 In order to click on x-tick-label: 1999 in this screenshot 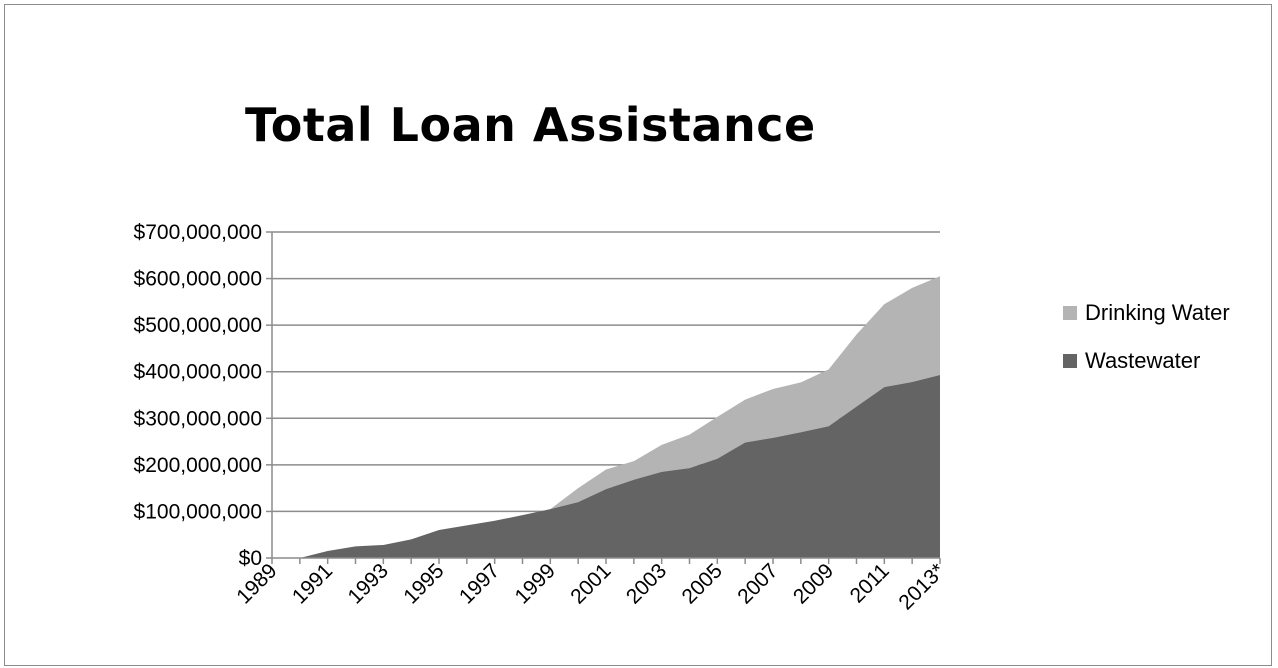, I will do `click(535, 583)`.